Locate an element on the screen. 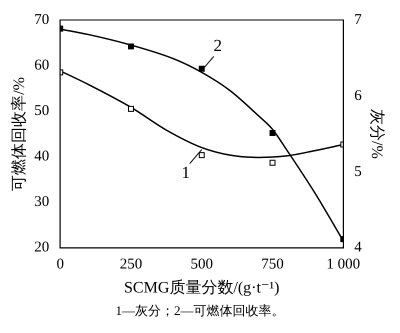  y2-tick-label: 5 is located at coordinates (358, 172).